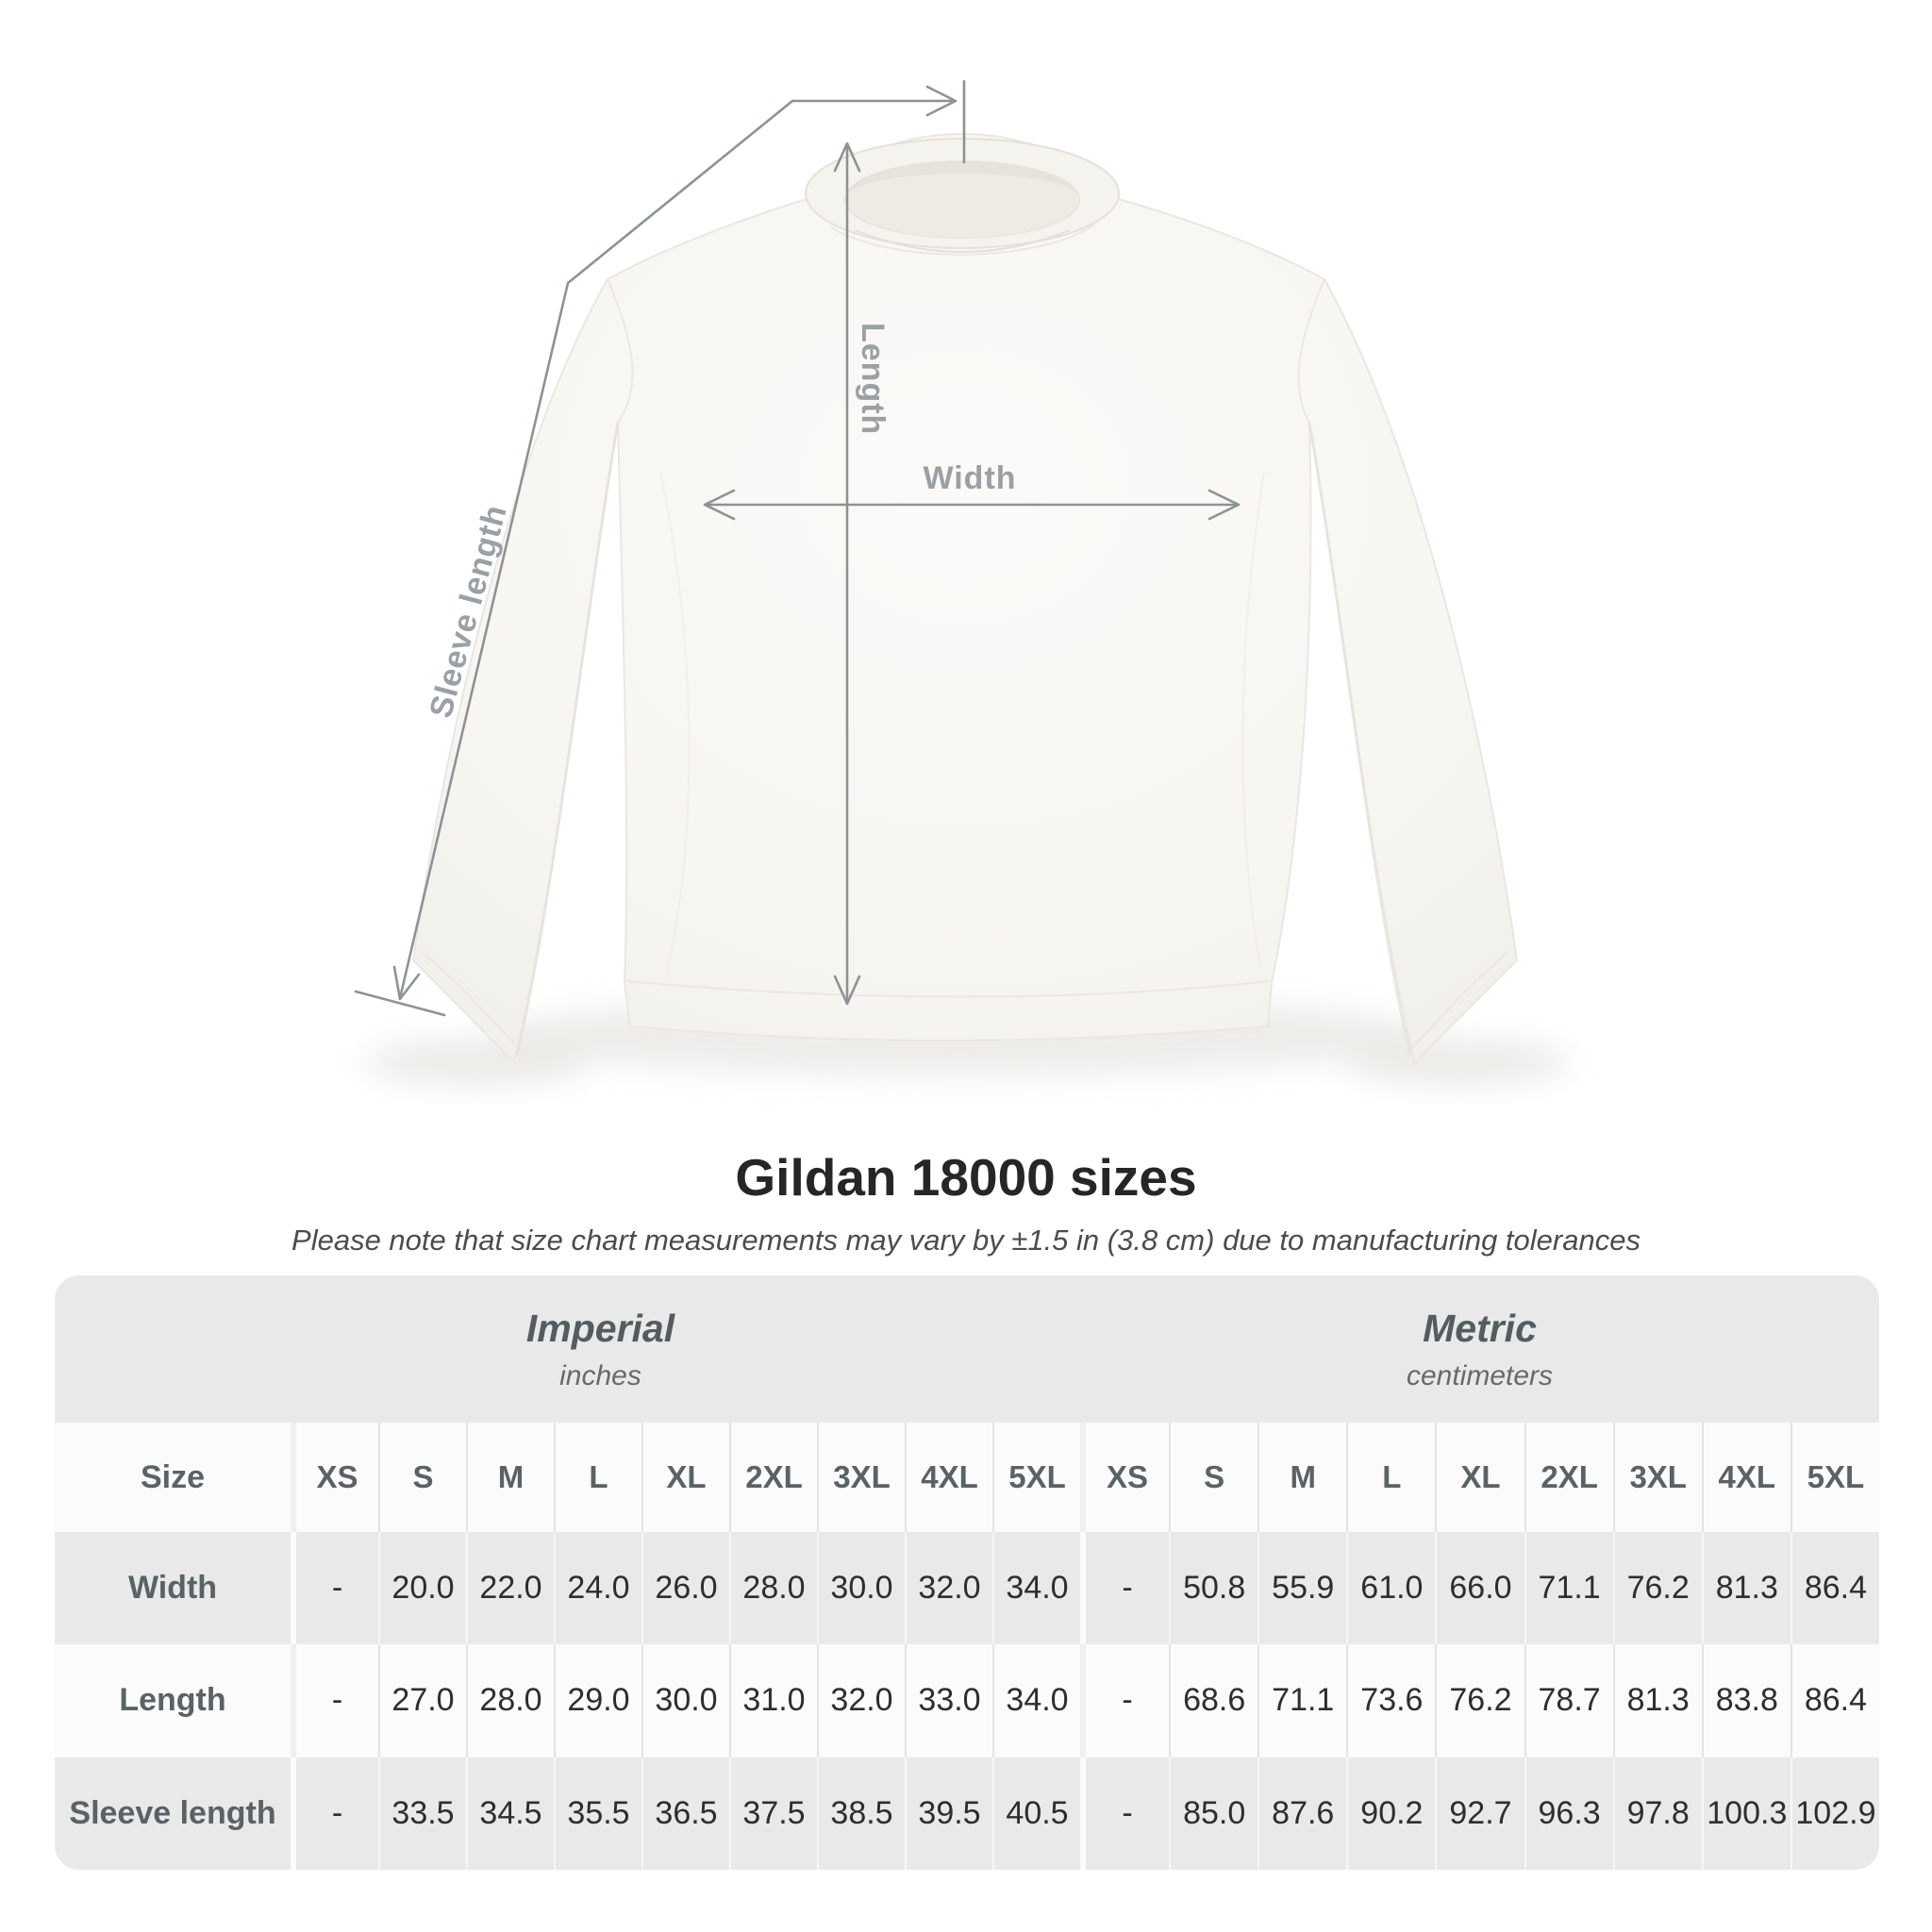 The height and width of the screenshot is (1932, 1932). I want to click on size-header-imperial-l: L, so click(598, 1478).